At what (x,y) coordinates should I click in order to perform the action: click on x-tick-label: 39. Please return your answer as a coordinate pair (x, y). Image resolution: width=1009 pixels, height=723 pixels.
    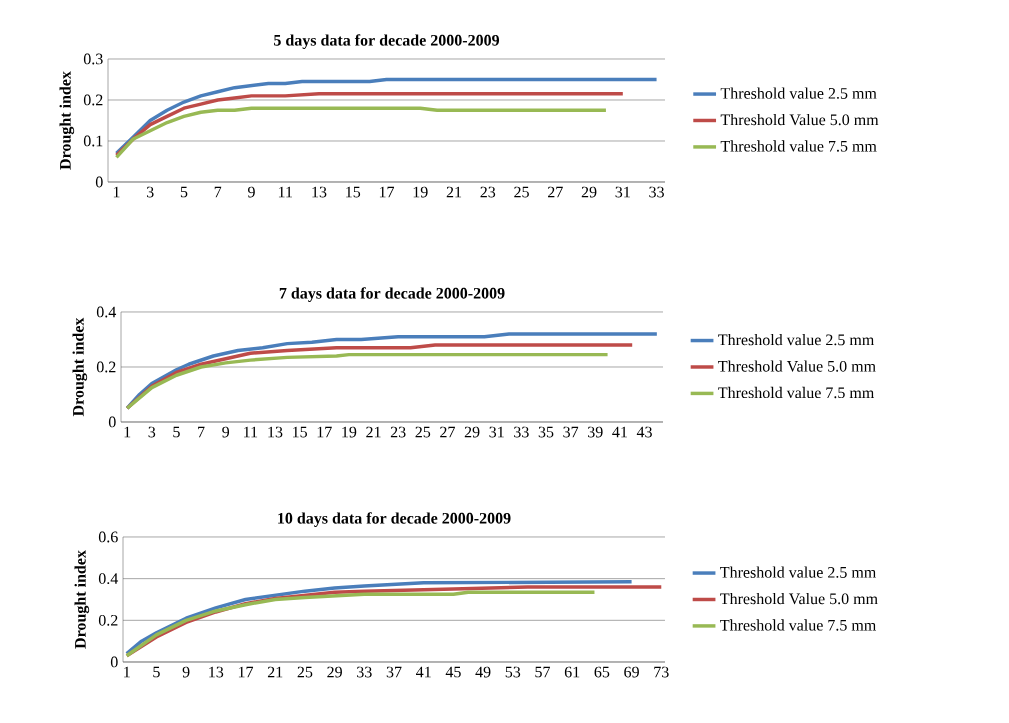
    Looking at the image, I should click on (595, 432).